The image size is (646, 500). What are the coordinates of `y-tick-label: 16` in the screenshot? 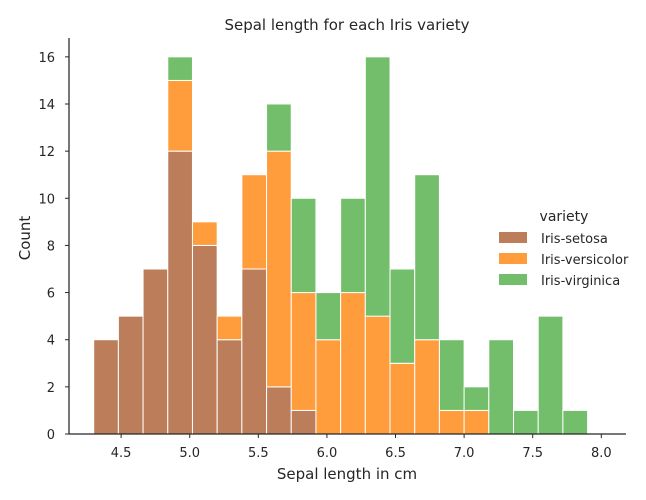 It's located at (46, 58).